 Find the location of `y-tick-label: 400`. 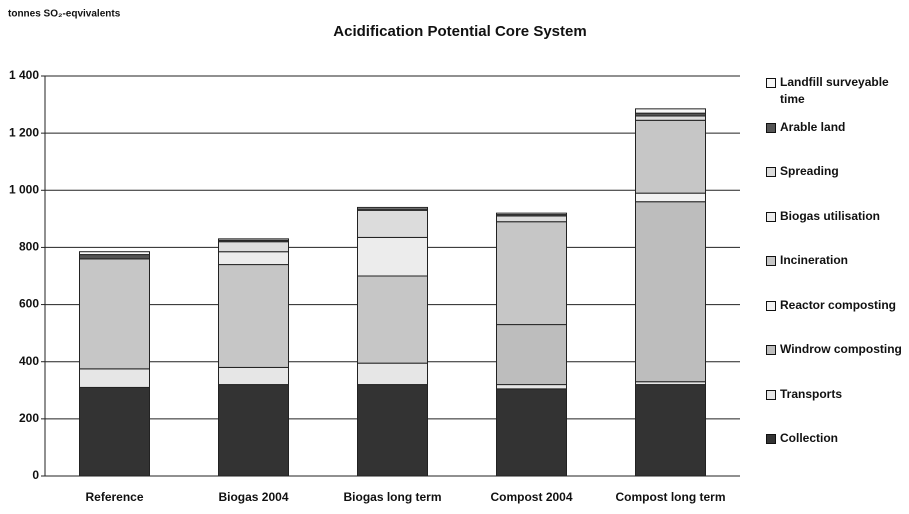

y-tick-label: 400 is located at coordinates (29, 361).